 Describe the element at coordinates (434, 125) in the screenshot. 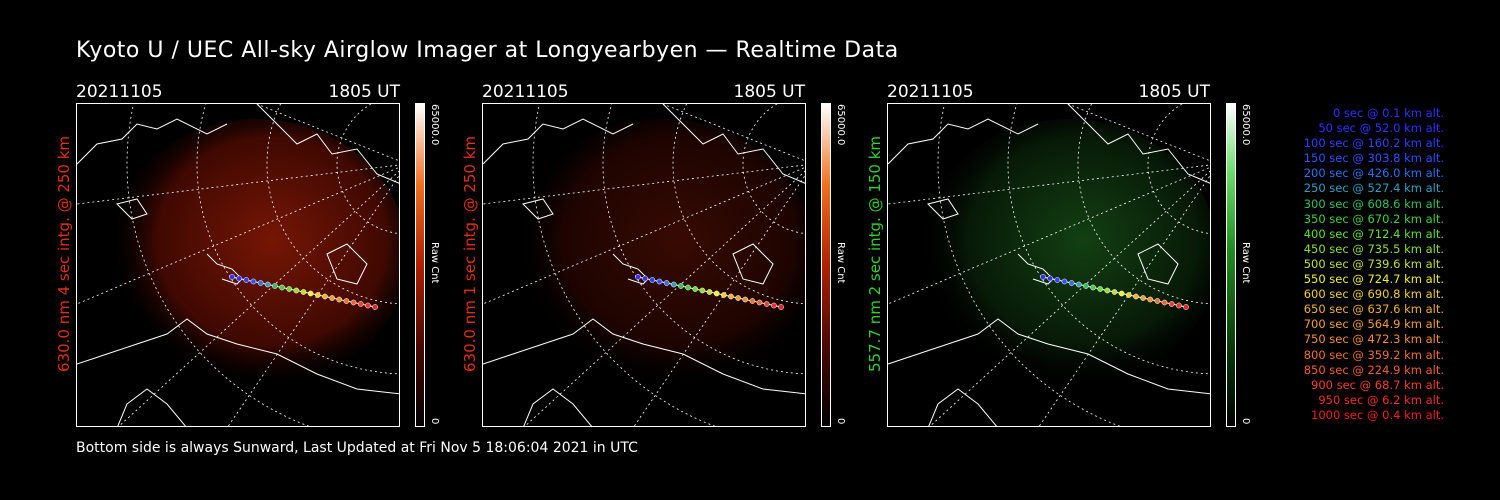

I see `panel-1-cbar-max: 65000.0` at that location.